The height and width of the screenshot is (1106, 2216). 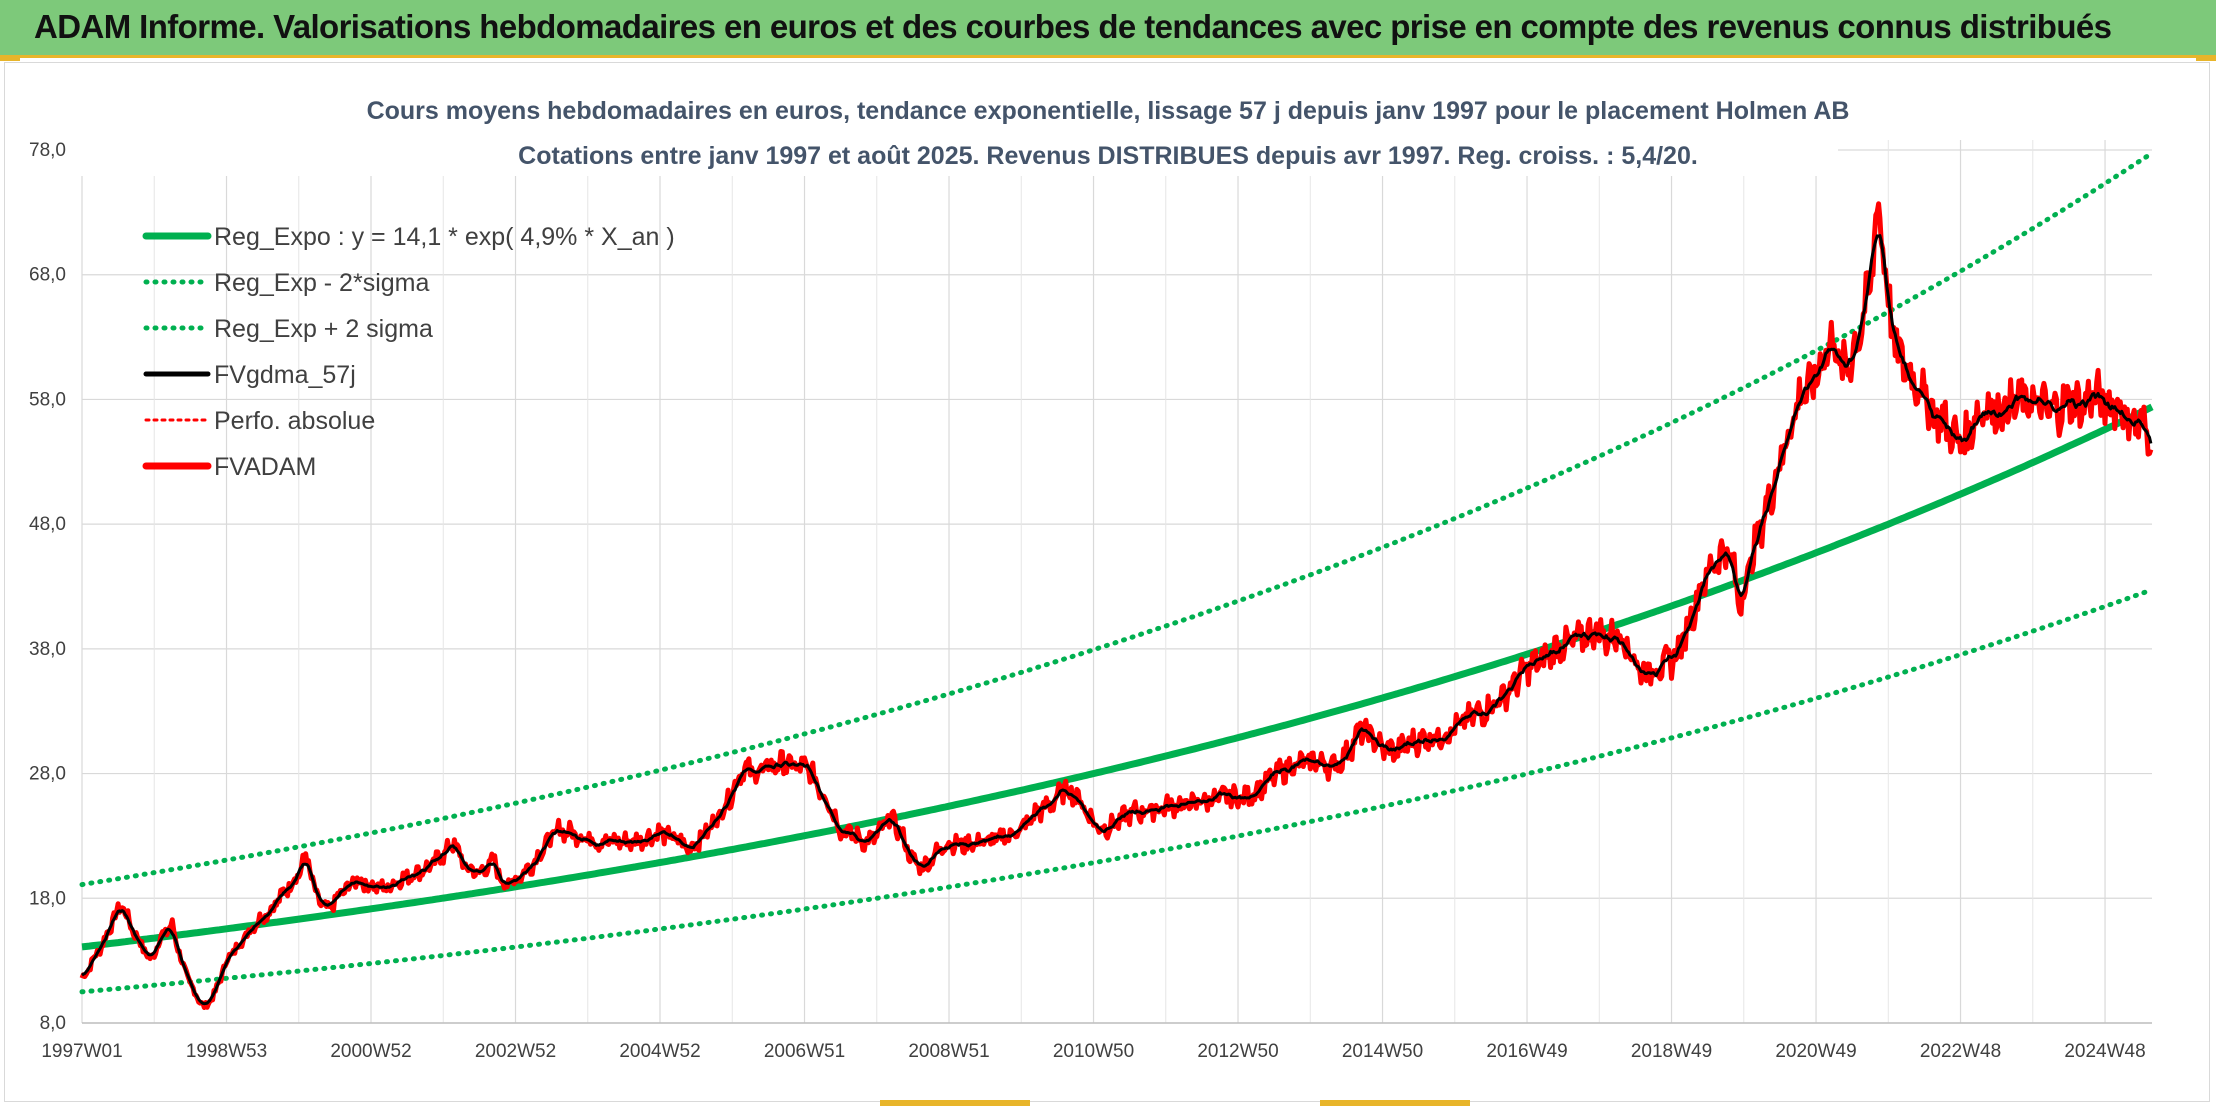 What do you see at coordinates (53, 1023) in the screenshot?
I see `y-tick-label: 8,0` at bounding box center [53, 1023].